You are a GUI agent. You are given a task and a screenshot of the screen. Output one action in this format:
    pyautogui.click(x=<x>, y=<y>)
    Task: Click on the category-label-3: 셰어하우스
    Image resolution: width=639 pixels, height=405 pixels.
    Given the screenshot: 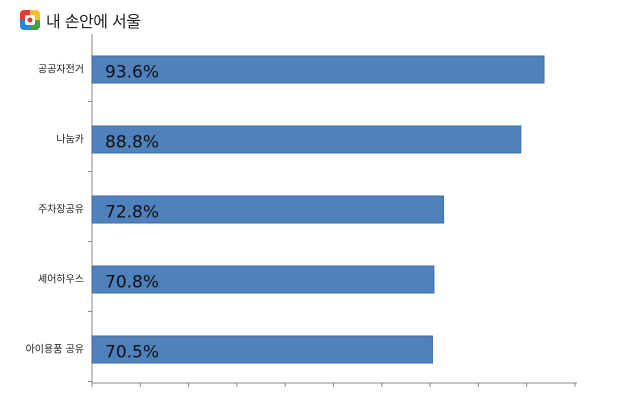 What is the action you would take?
    pyautogui.click(x=61, y=279)
    